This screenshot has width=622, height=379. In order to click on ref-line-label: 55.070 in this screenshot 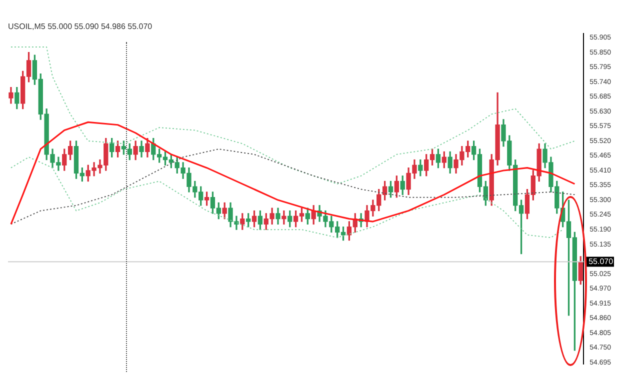, I will do `click(601, 261)`.